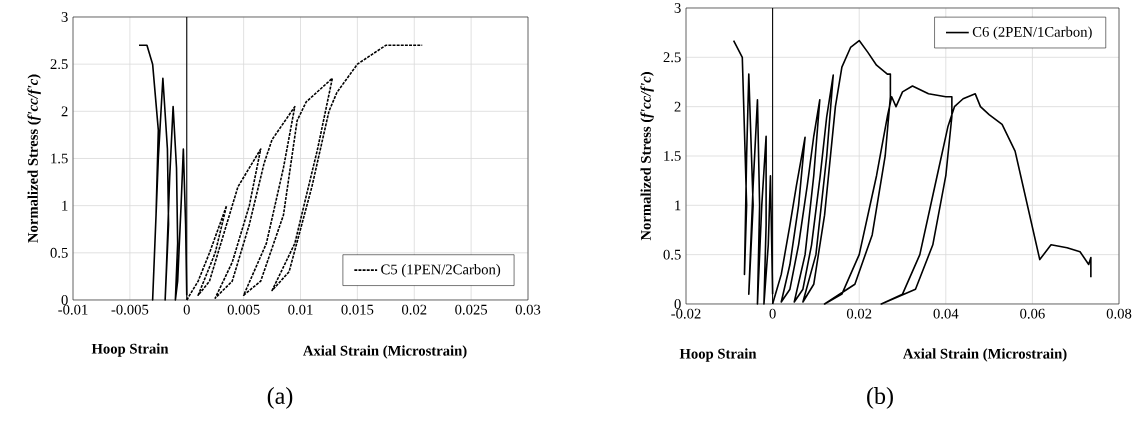  I want to click on x-tick-label: -0.02, so click(686, 313).